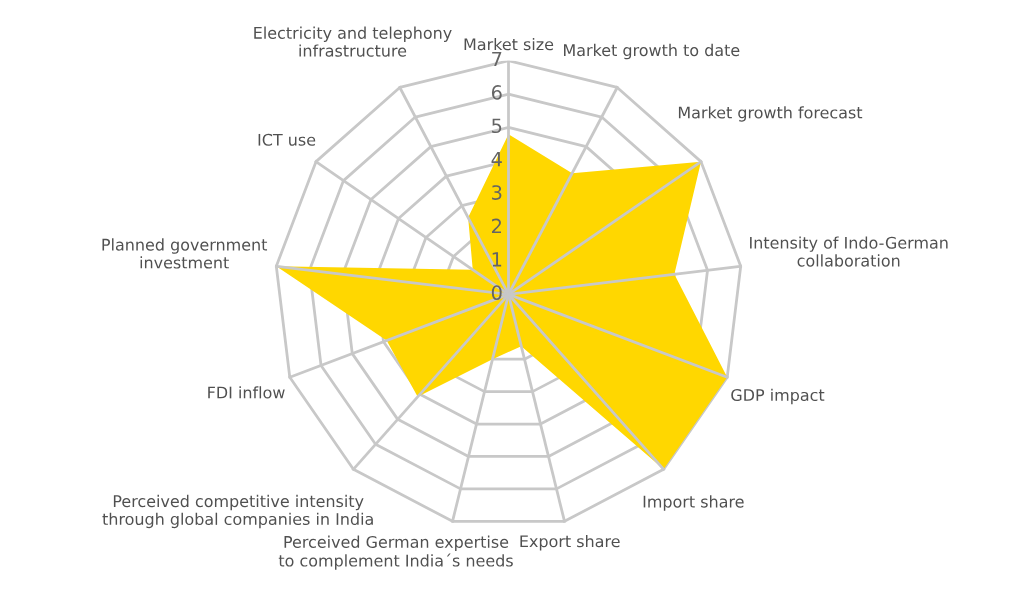  Describe the element at coordinates (185, 253) in the screenshot. I see `spoke-label: Planned government investment` at that location.